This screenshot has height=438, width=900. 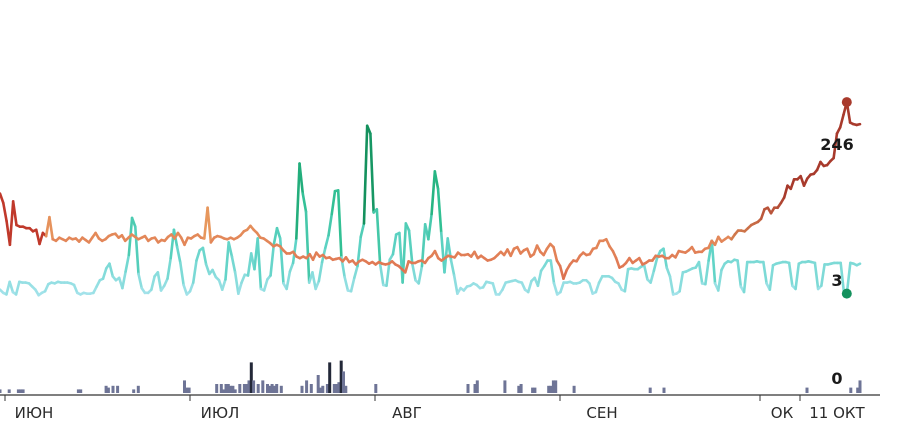 I want to click on end-label-line-high: 246, so click(x=836, y=144).